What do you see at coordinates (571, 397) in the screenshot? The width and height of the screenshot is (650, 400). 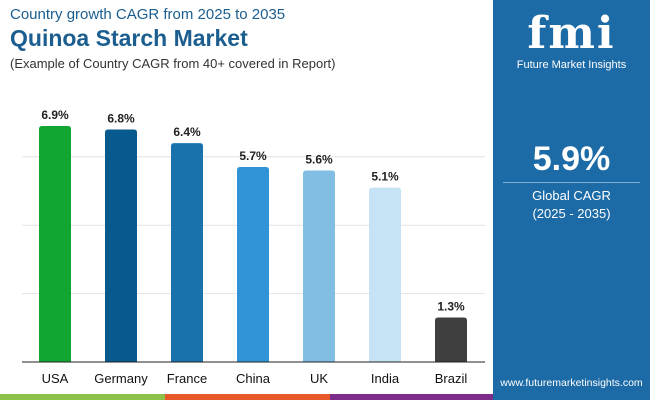 I see `footer-strip-blue` at bounding box center [571, 397].